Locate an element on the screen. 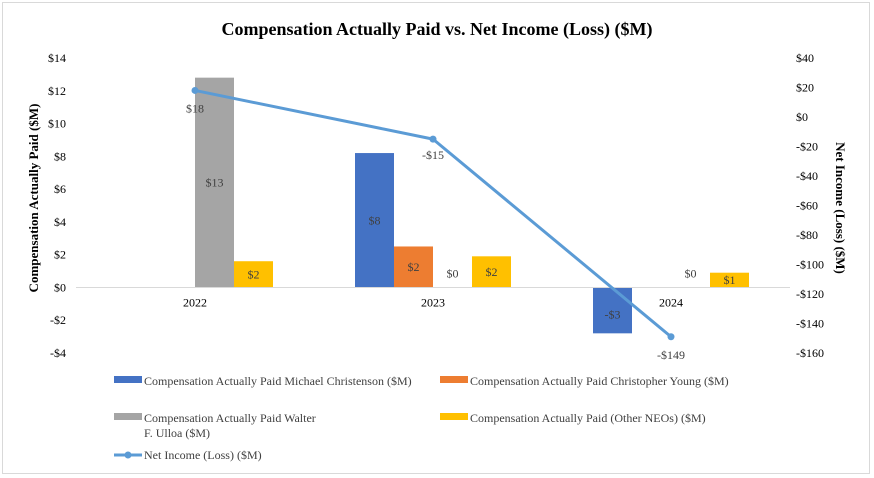 Image resolution: width=874 pixels, height=478 pixels. x-tick-label: 2024 is located at coordinates (671, 302).